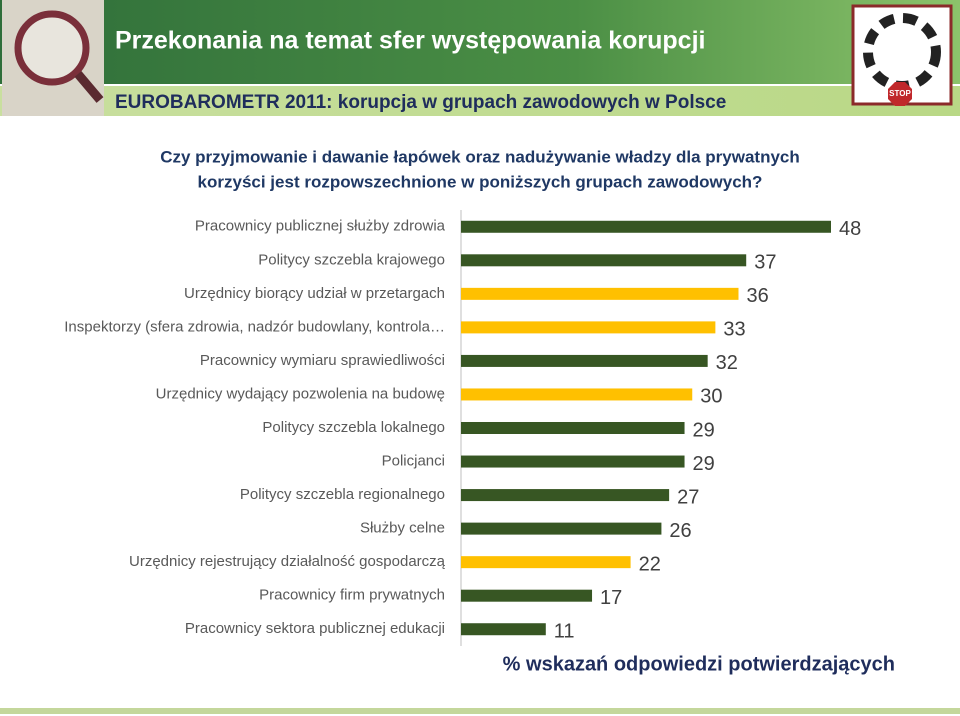 The width and height of the screenshot is (960, 716). I want to click on magnifier-image, so click(53, 58).